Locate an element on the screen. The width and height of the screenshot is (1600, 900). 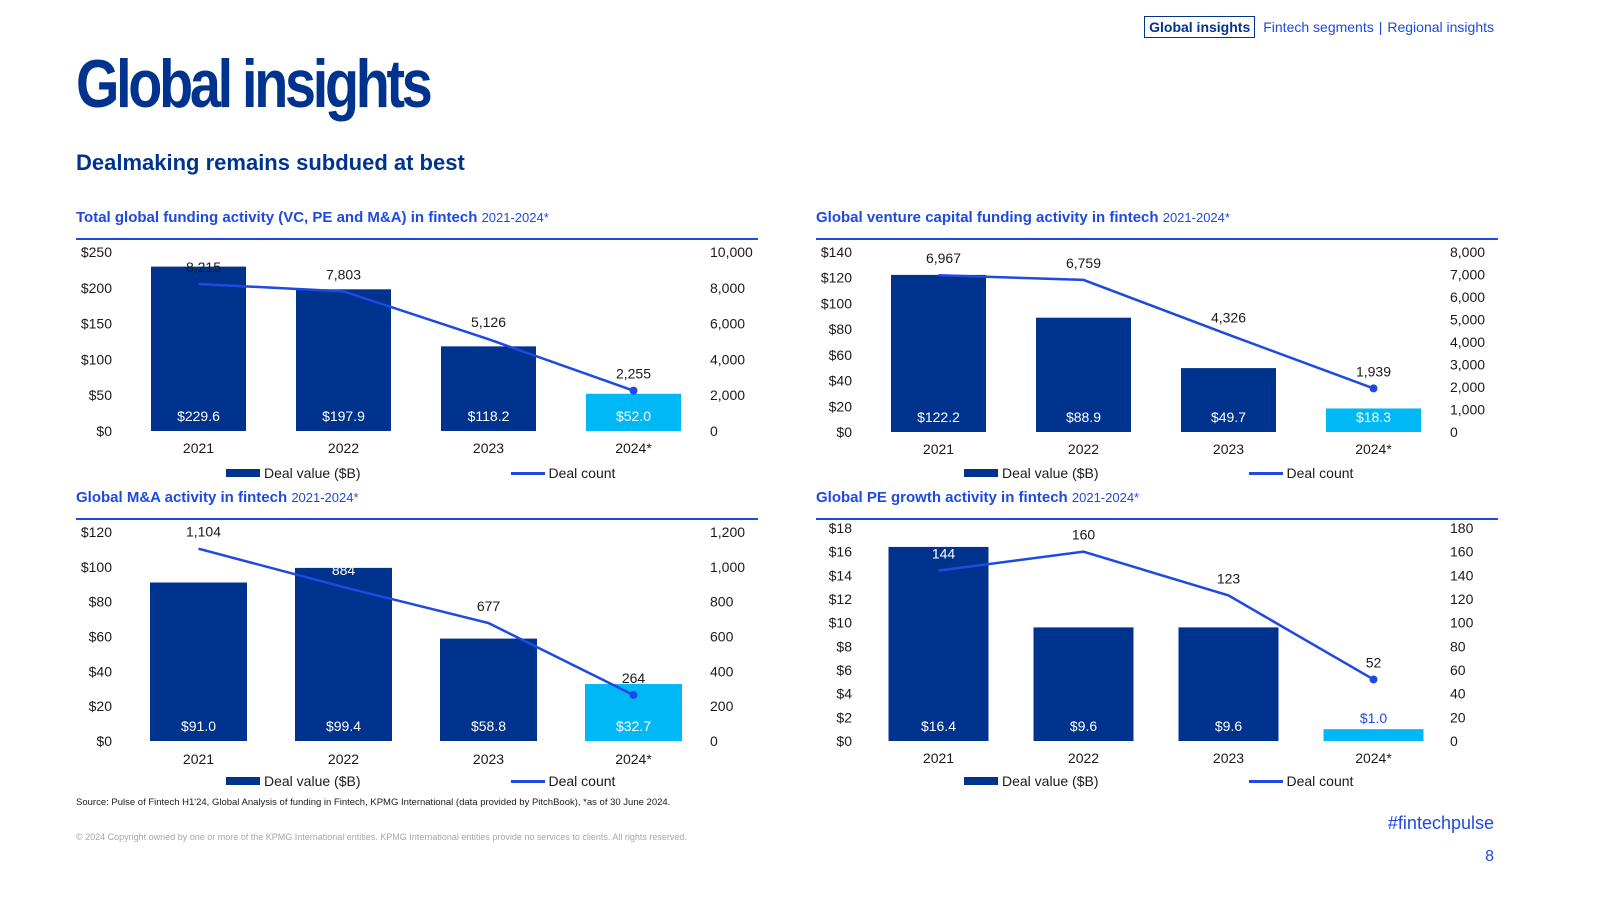
y-axis-left-tick-label: $50 is located at coordinates (101, 395).